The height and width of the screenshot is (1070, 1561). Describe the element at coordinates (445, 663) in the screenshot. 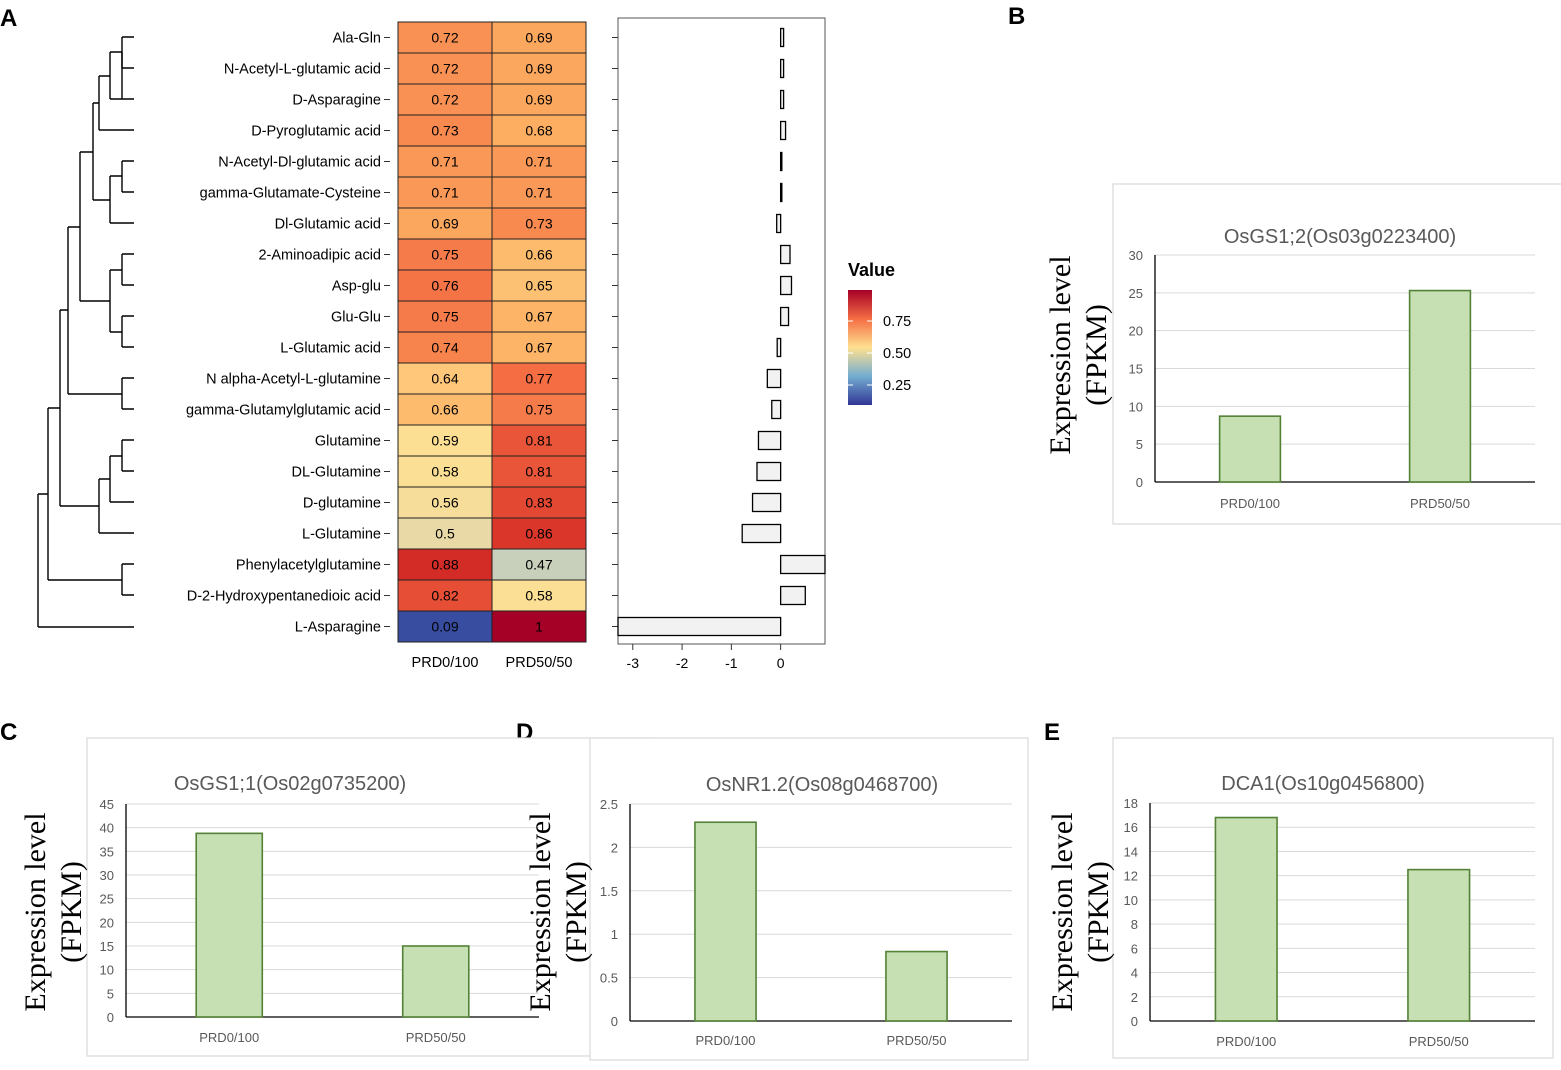

I see `heatmap-col-label-prd0: PRD0/100` at that location.